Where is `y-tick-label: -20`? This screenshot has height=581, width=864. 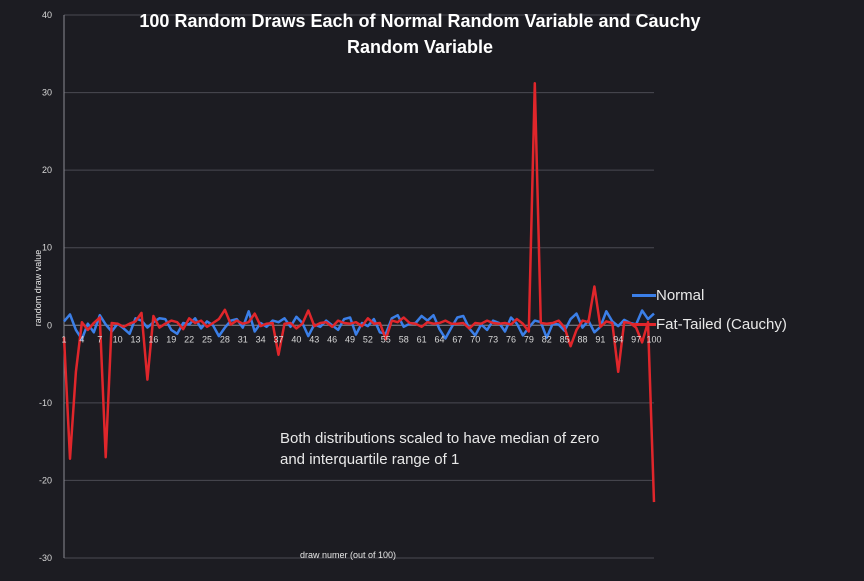 y-tick-label: -20 is located at coordinates (45, 480).